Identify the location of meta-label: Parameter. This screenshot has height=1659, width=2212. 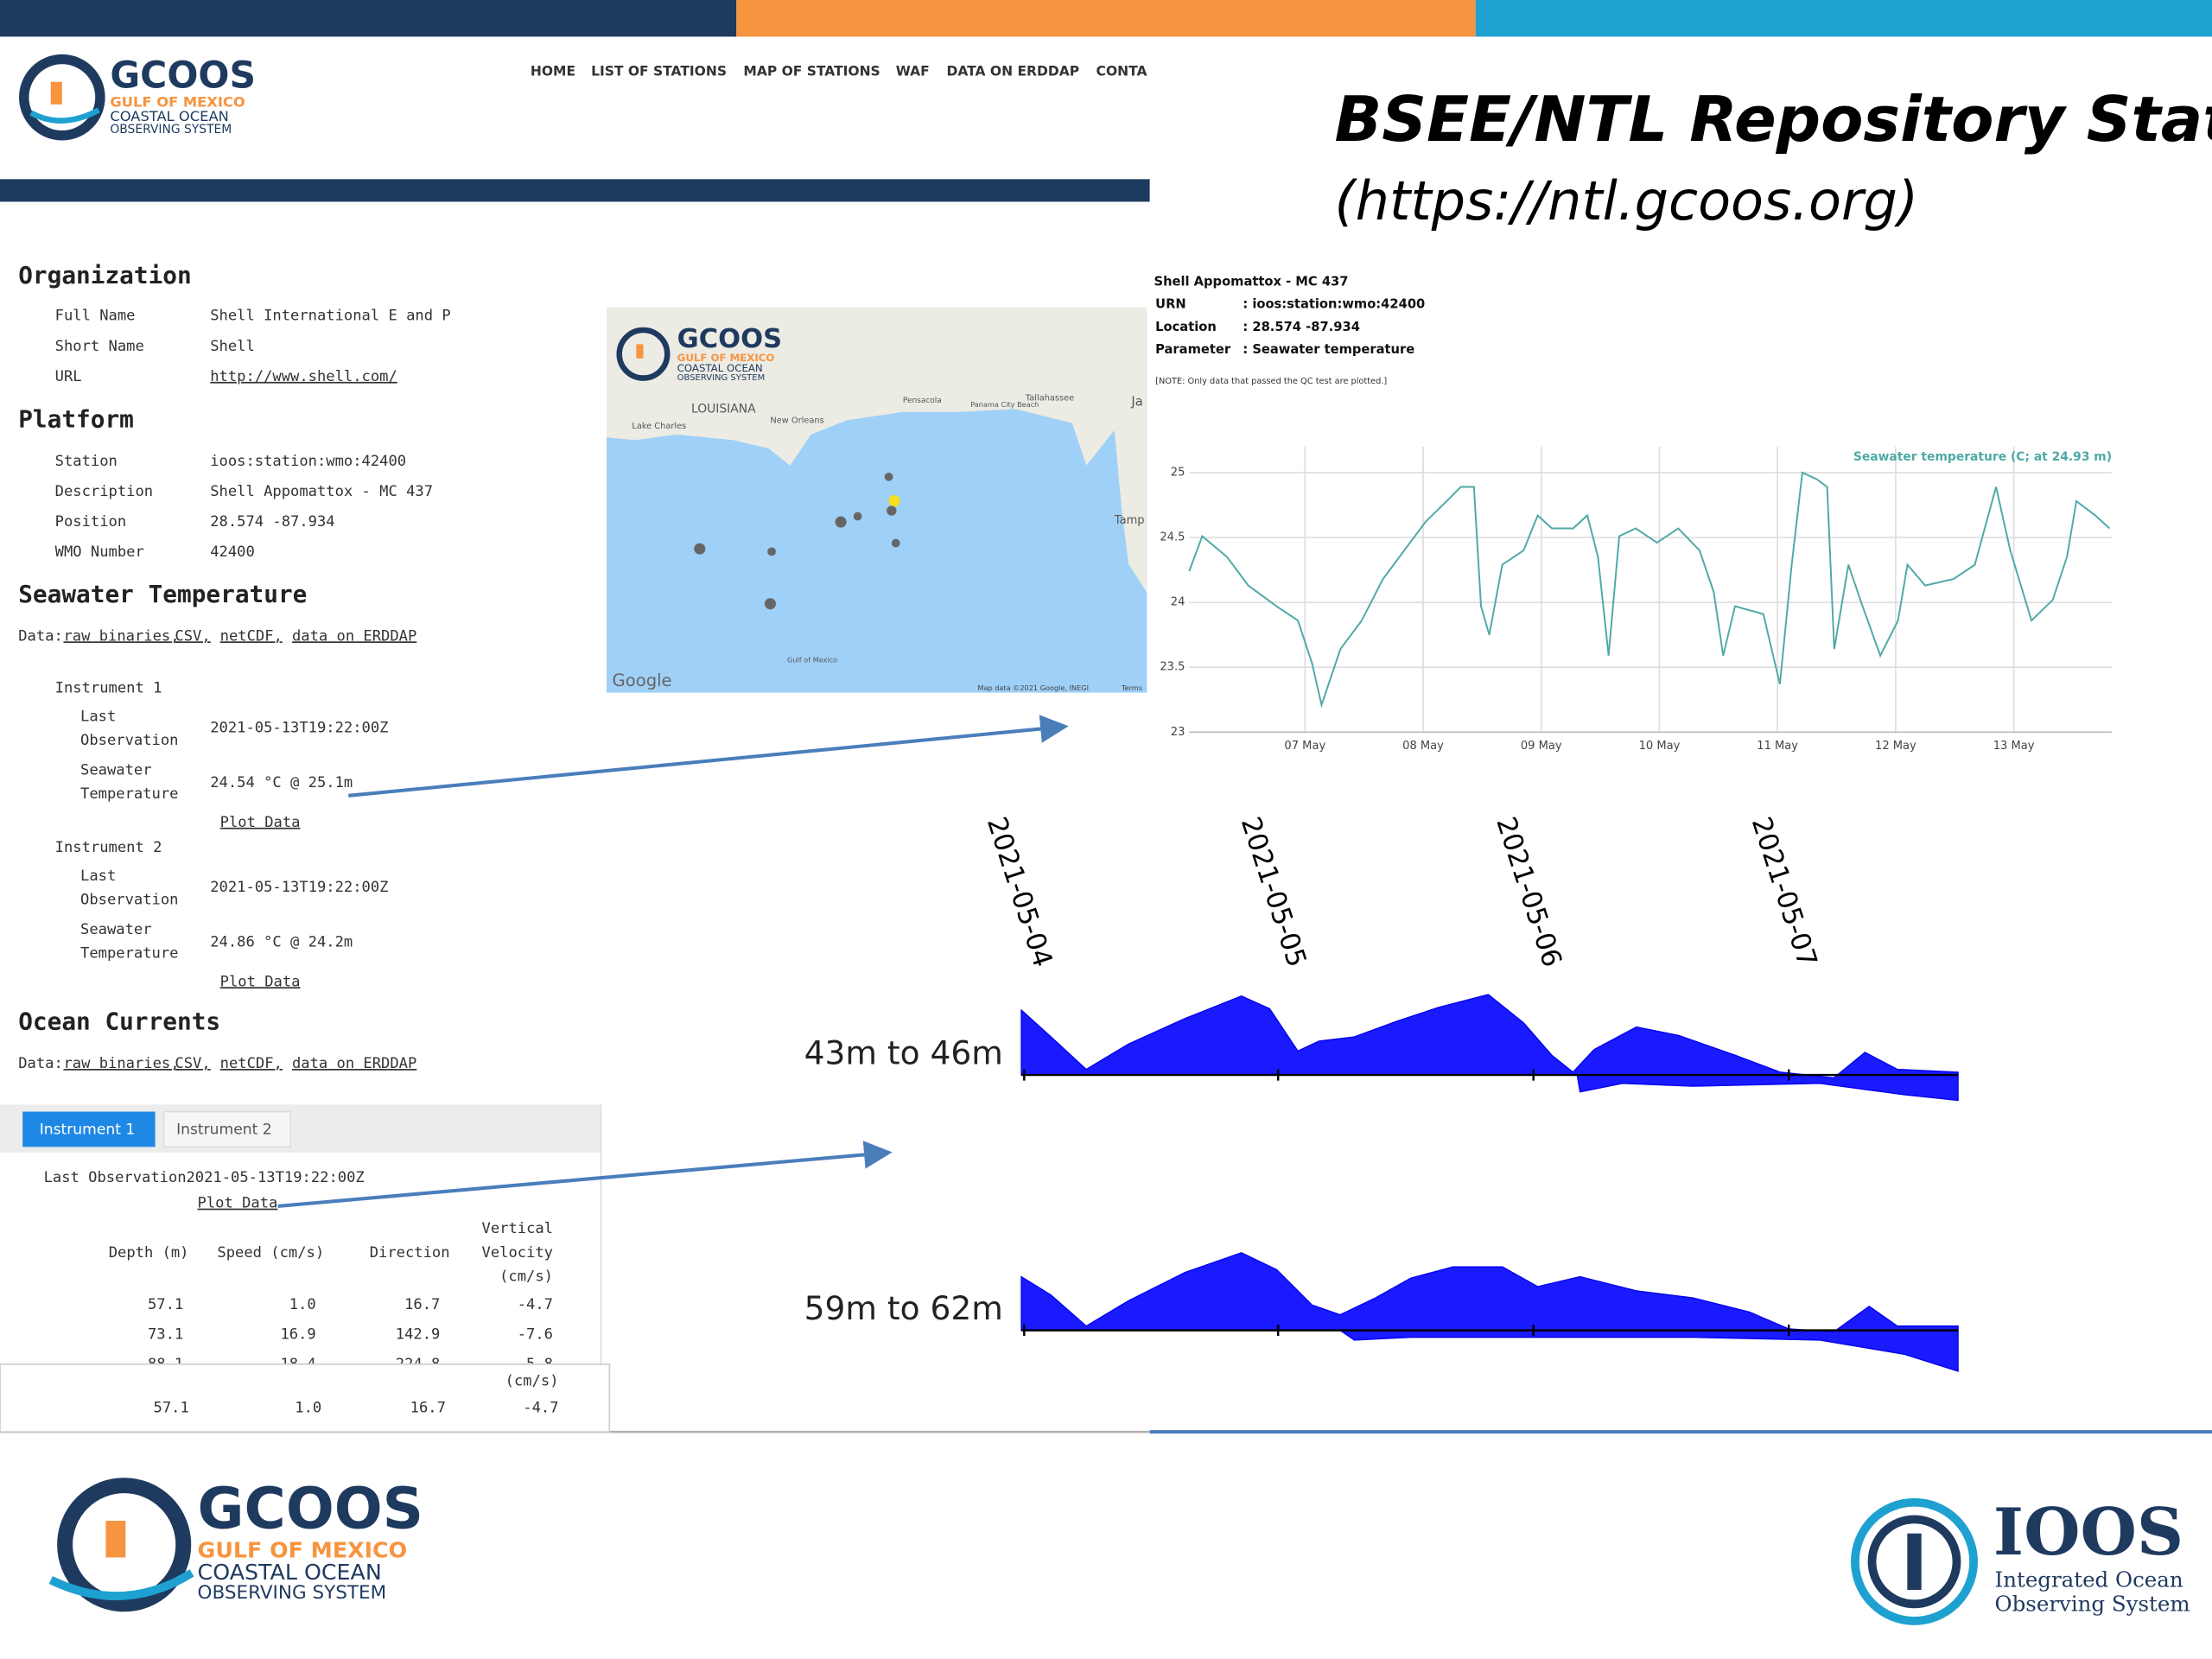
(1193, 349).